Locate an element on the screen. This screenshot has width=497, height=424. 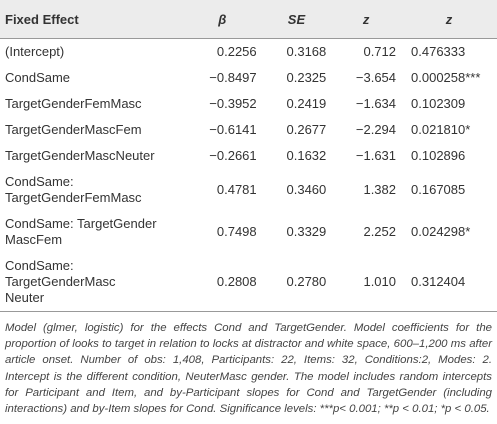
table-cell: 0.021810* is located at coordinates (441, 129).